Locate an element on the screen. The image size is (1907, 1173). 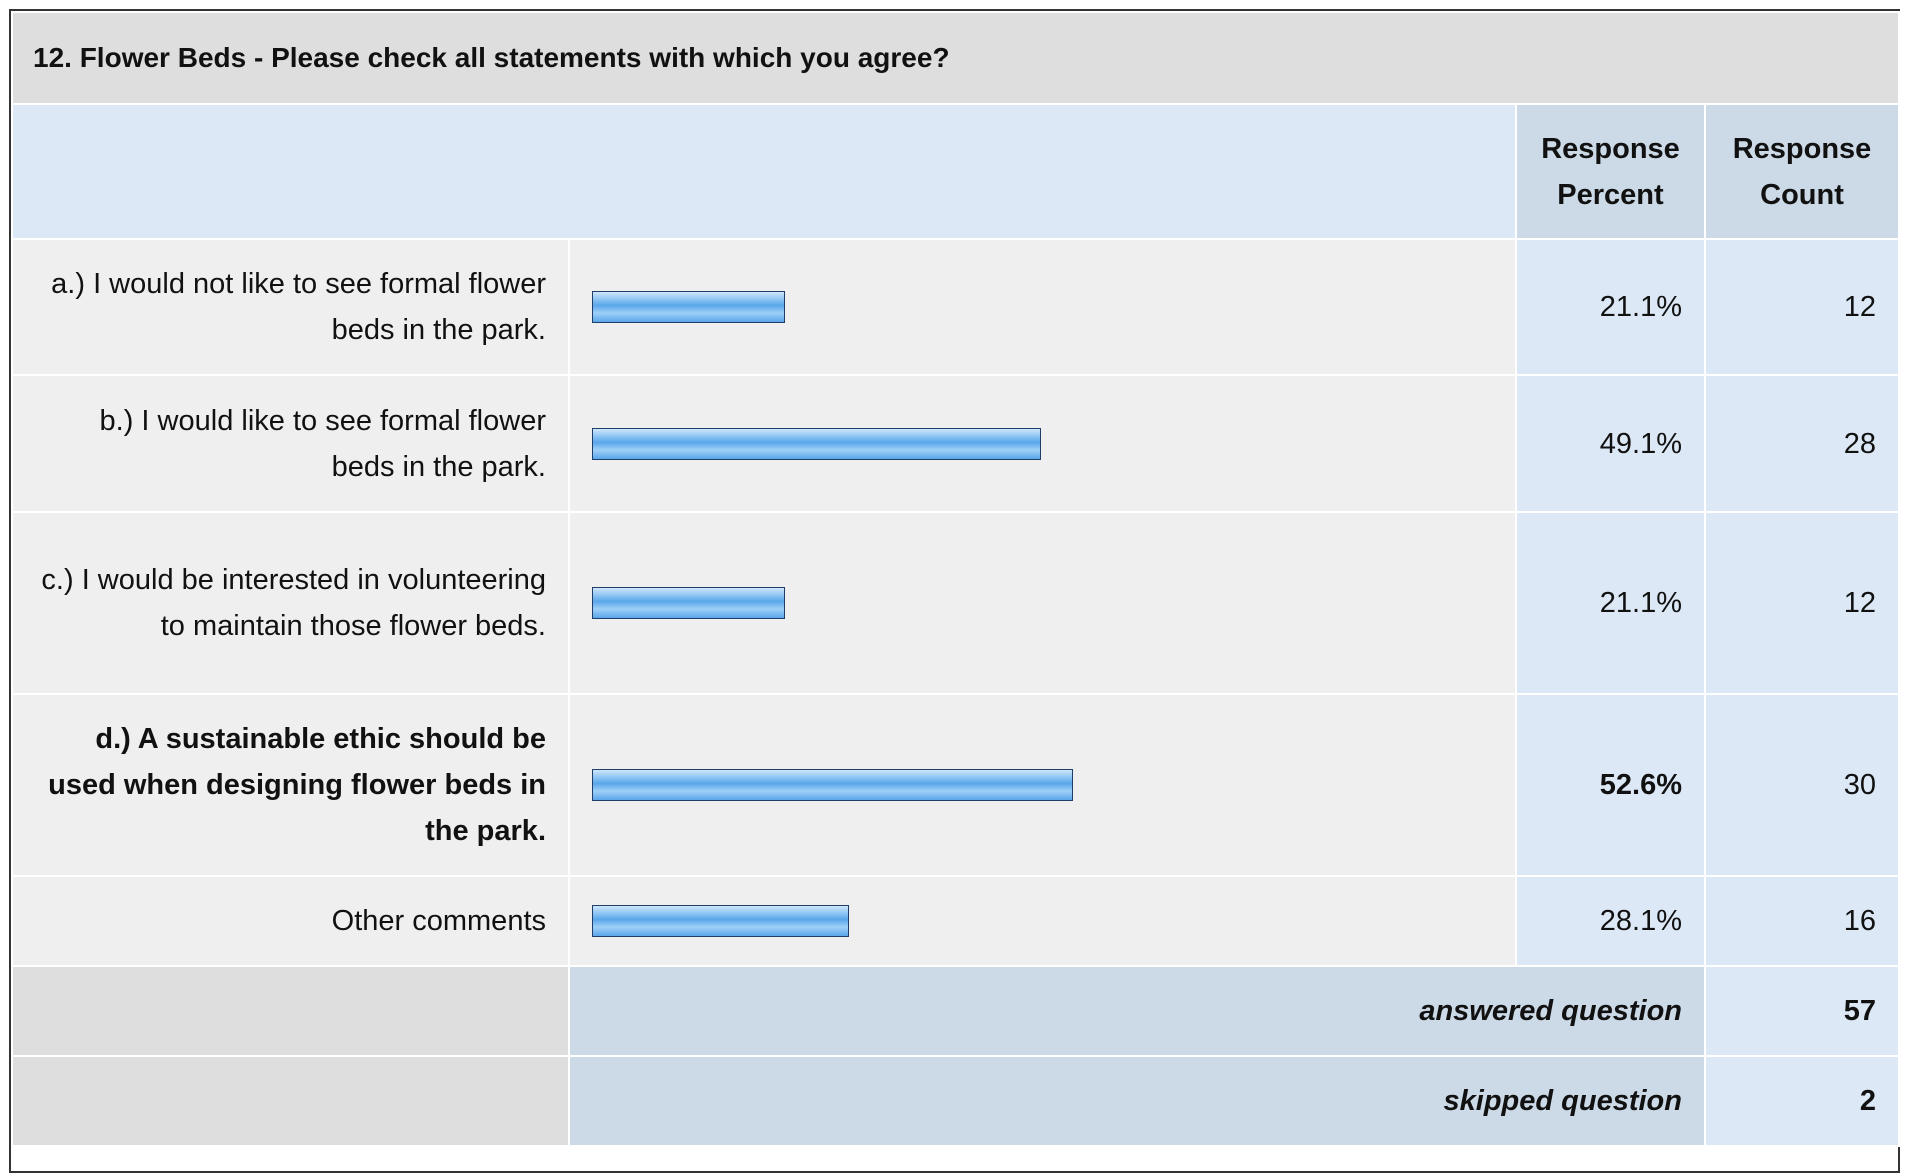
skipped-question-row: skipped question 2 is located at coordinates (955, 1101).